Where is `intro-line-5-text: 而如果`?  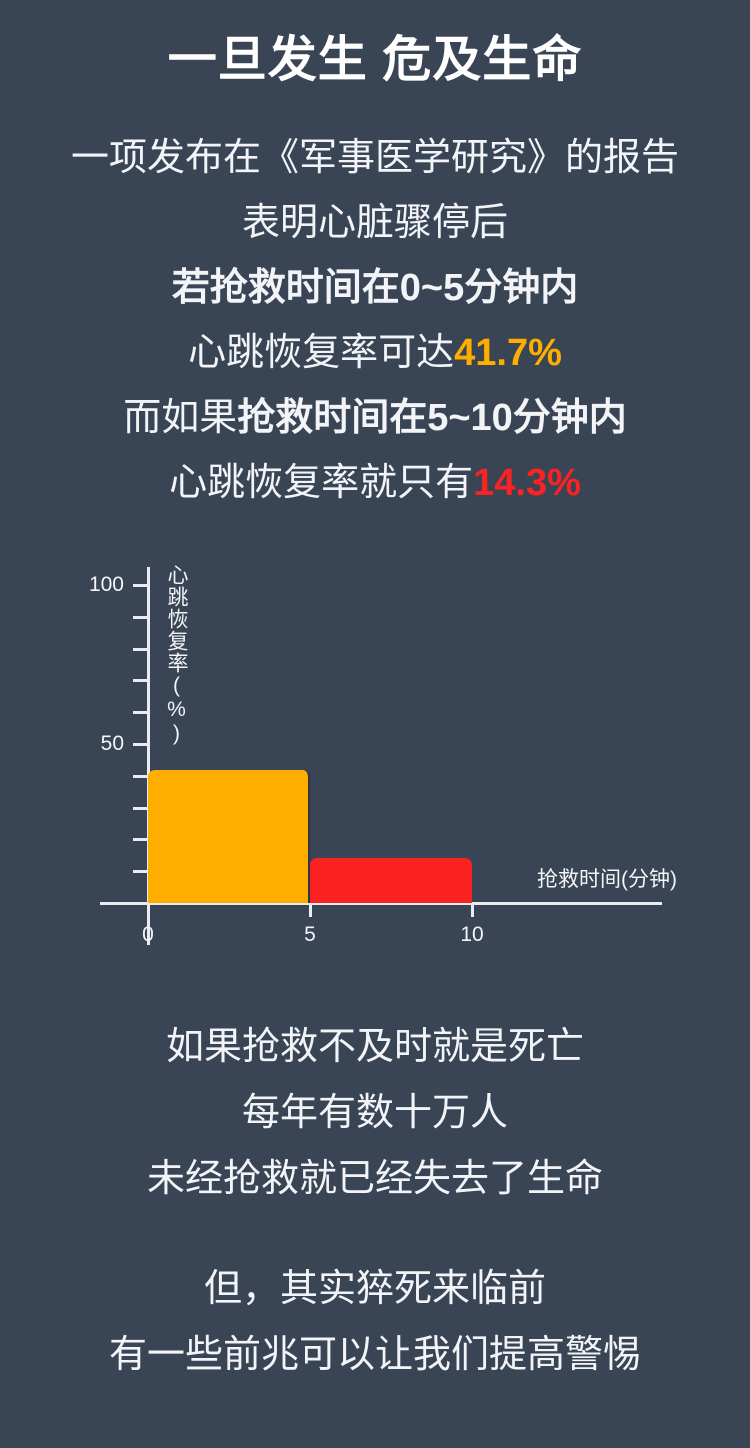
intro-line-5-text: 而如果 is located at coordinates (180, 418).